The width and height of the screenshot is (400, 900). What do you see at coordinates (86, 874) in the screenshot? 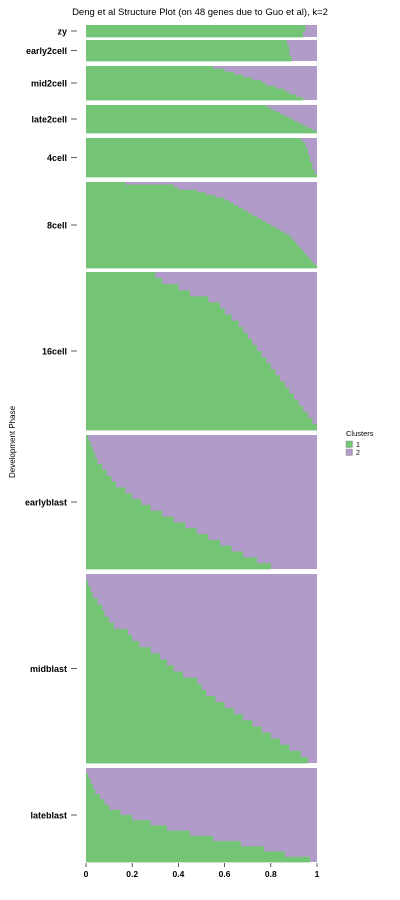
I see `x-tick-label: 0` at bounding box center [86, 874].